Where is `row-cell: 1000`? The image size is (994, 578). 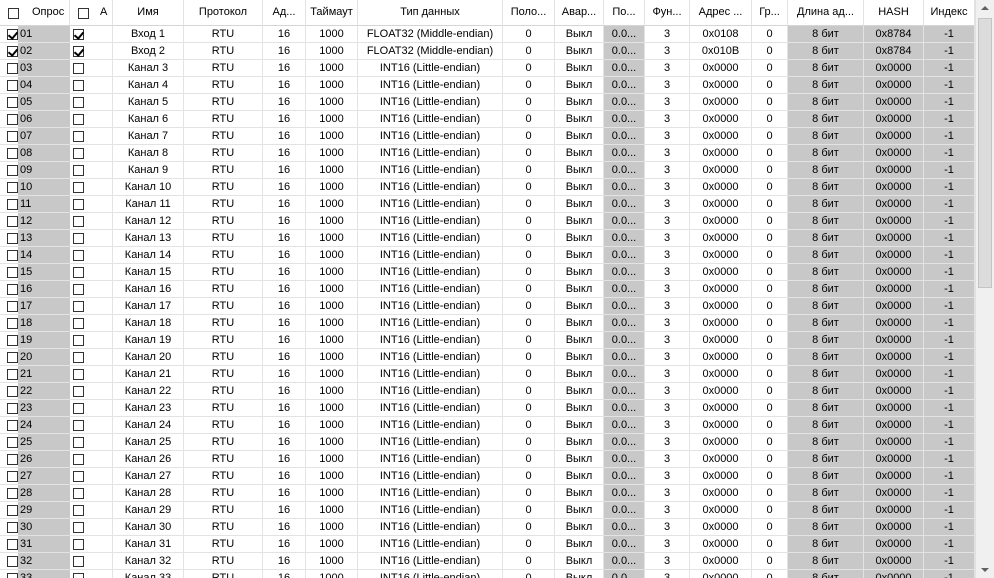
row-cell: 1000 is located at coordinates (332, 204).